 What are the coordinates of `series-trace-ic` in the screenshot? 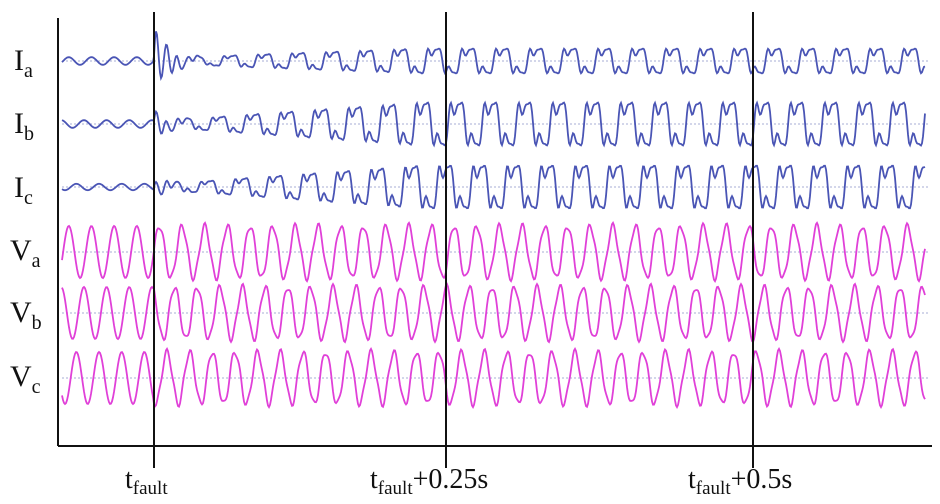 It's located at (493, 187).